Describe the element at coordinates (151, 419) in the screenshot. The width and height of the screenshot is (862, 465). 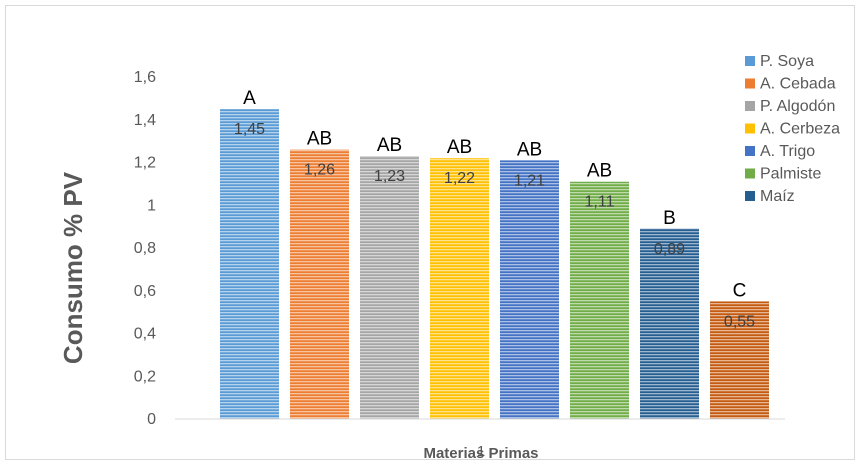
I see `y-tick-label: 0` at that location.